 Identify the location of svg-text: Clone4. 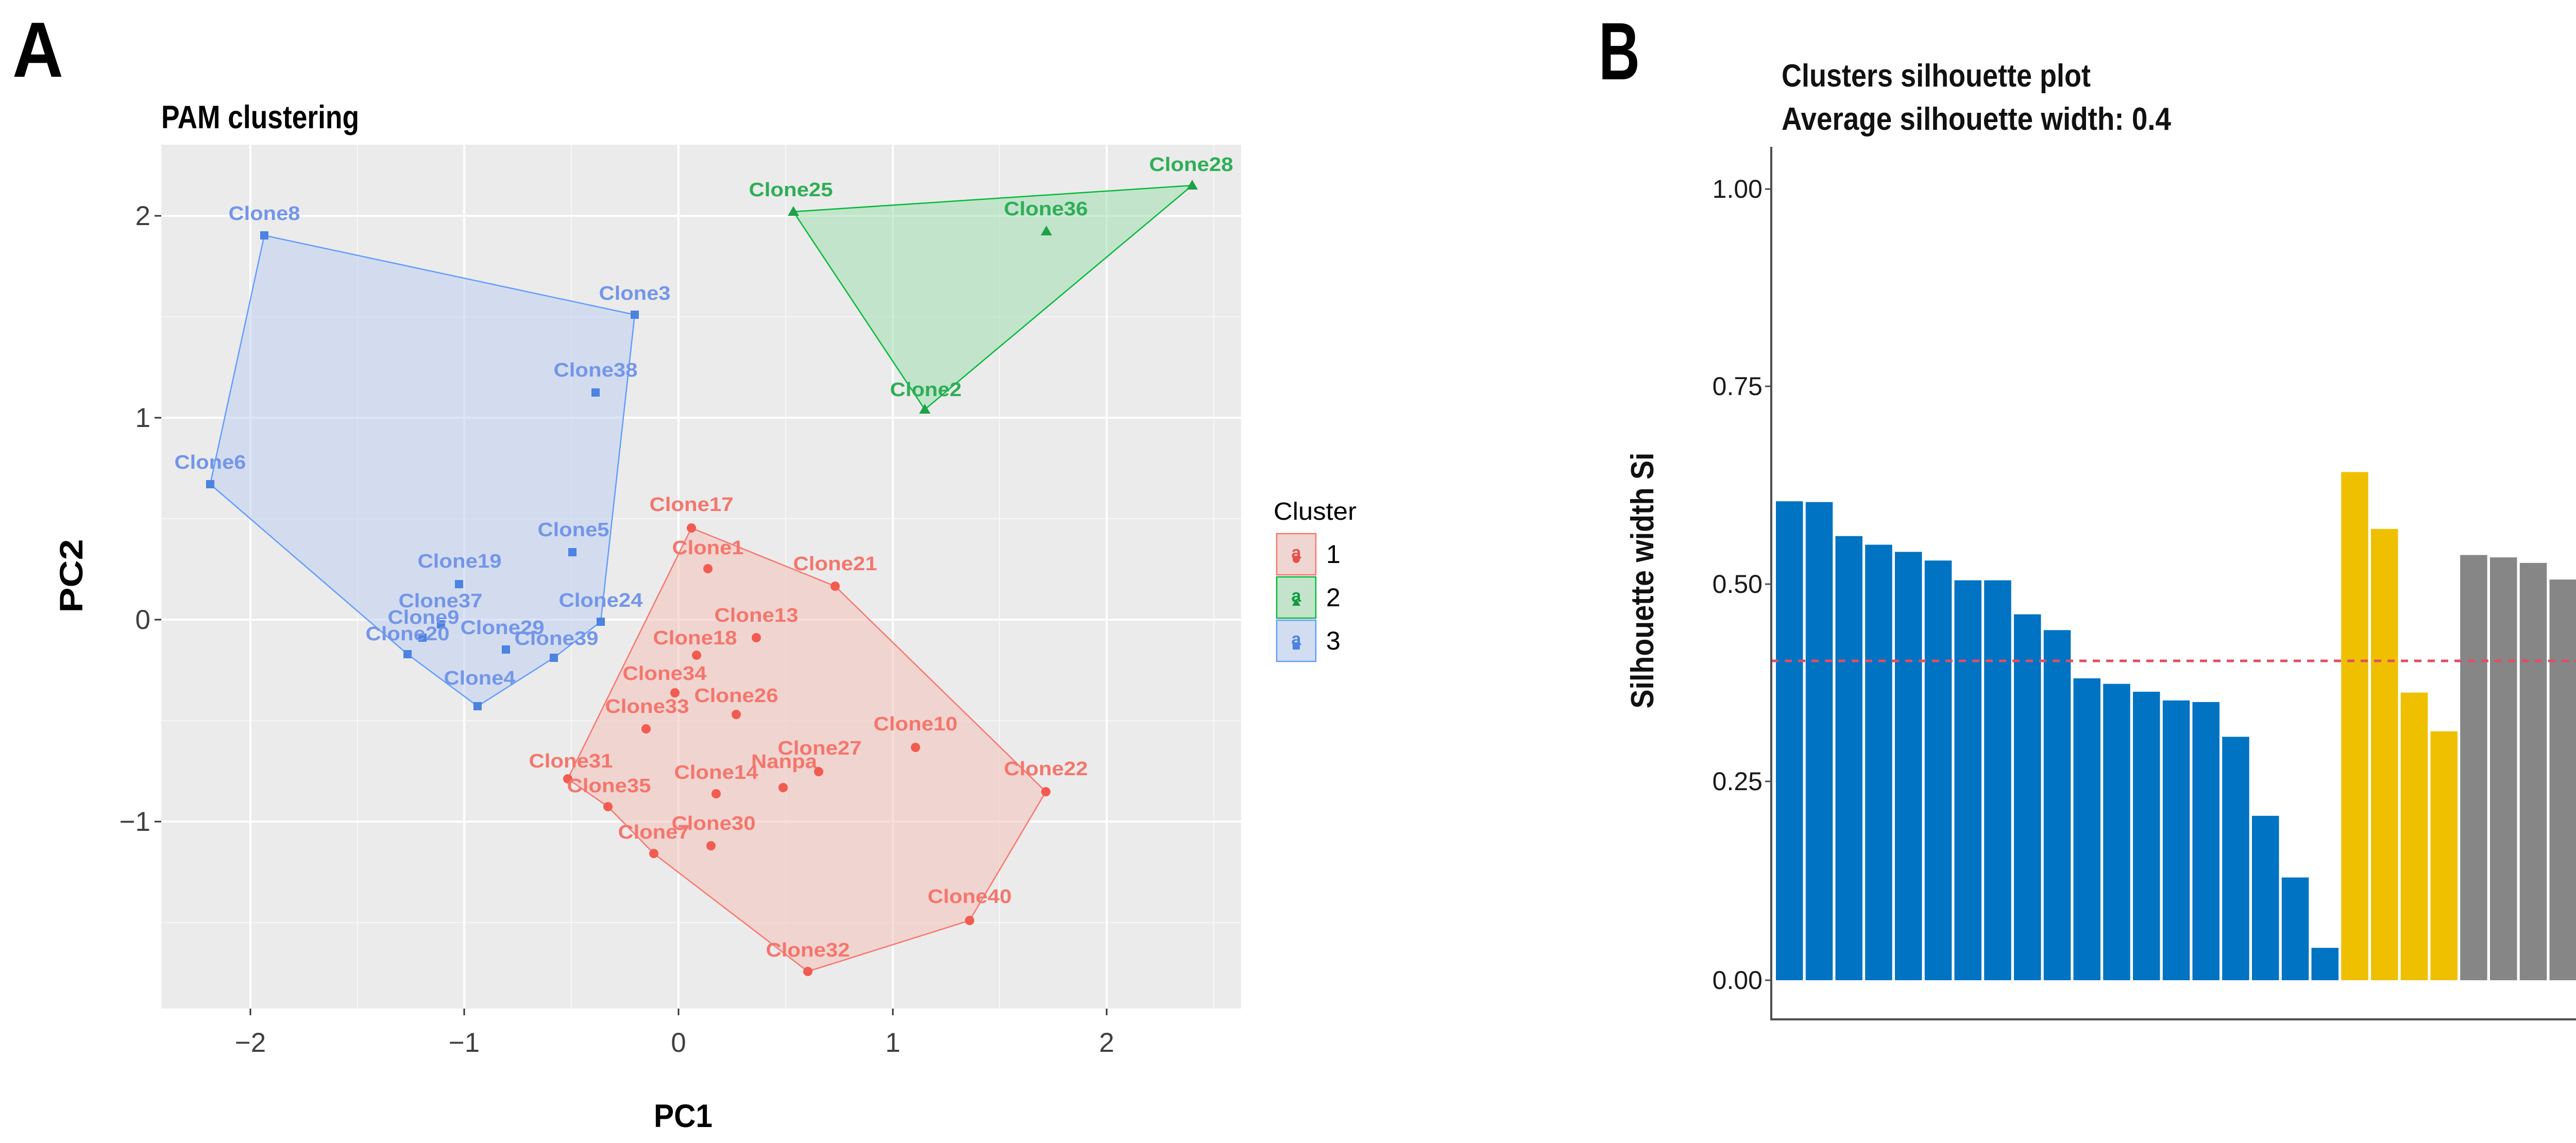
(480, 678).